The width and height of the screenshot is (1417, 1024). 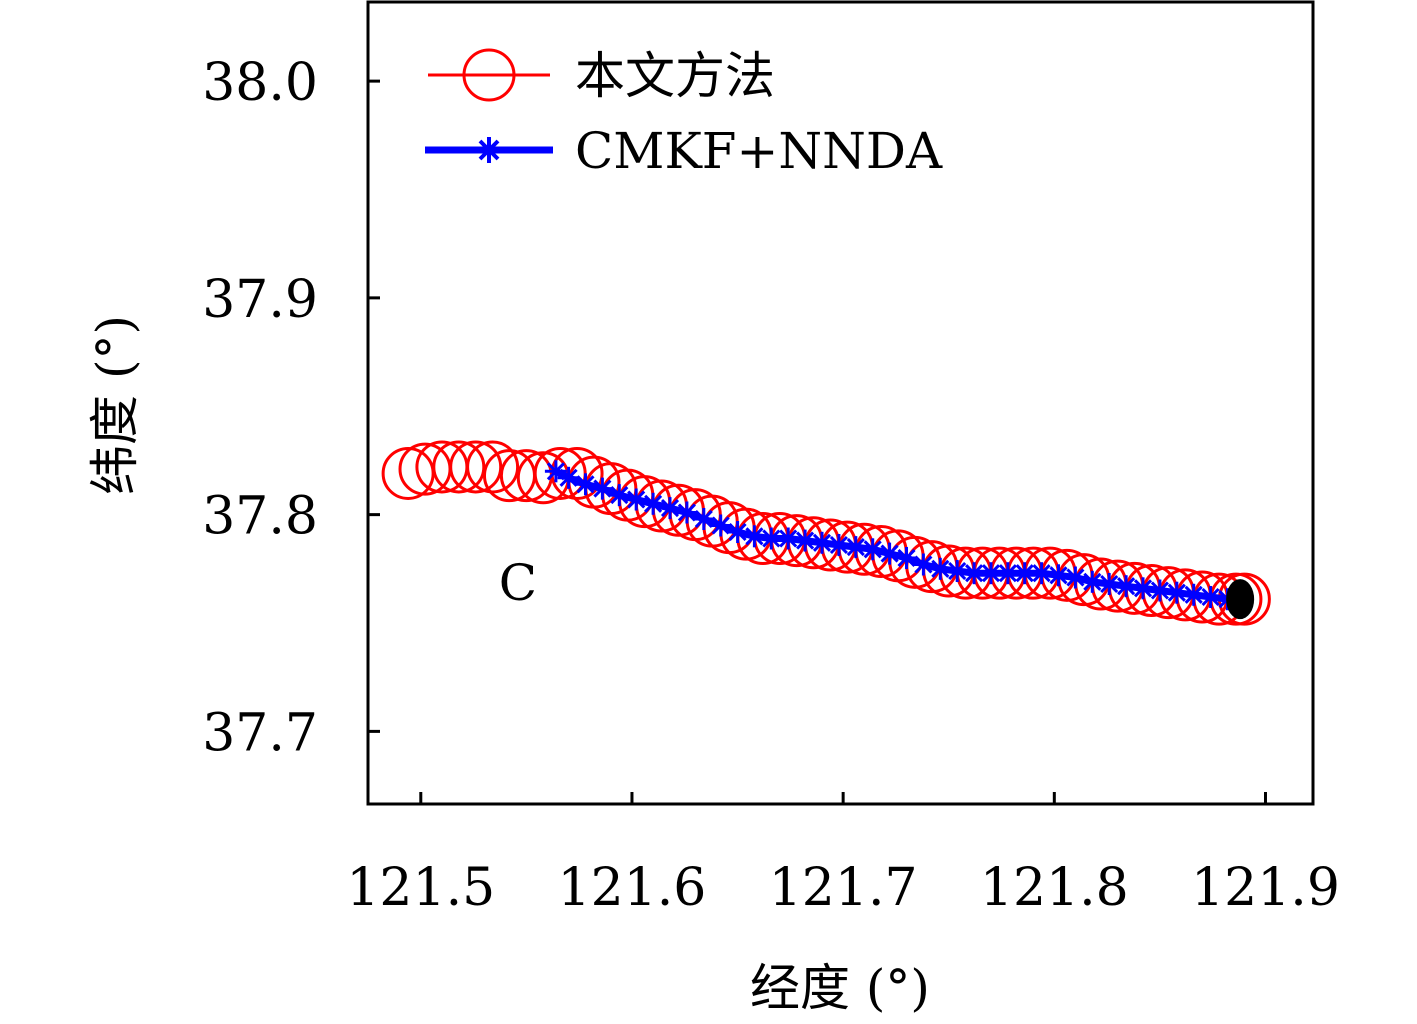 I want to click on legend-entry-cmkf-nnda: CMKF+NNDA, so click(x=684, y=151).